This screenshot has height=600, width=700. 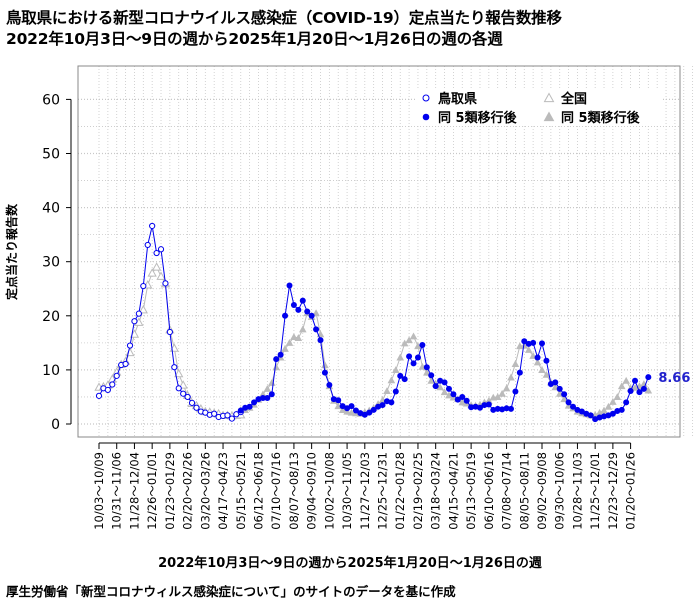 What do you see at coordinates (613, 491) in the screenshot?
I see `x-tick-label: 12/23～12/29` at bounding box center [613, 491].